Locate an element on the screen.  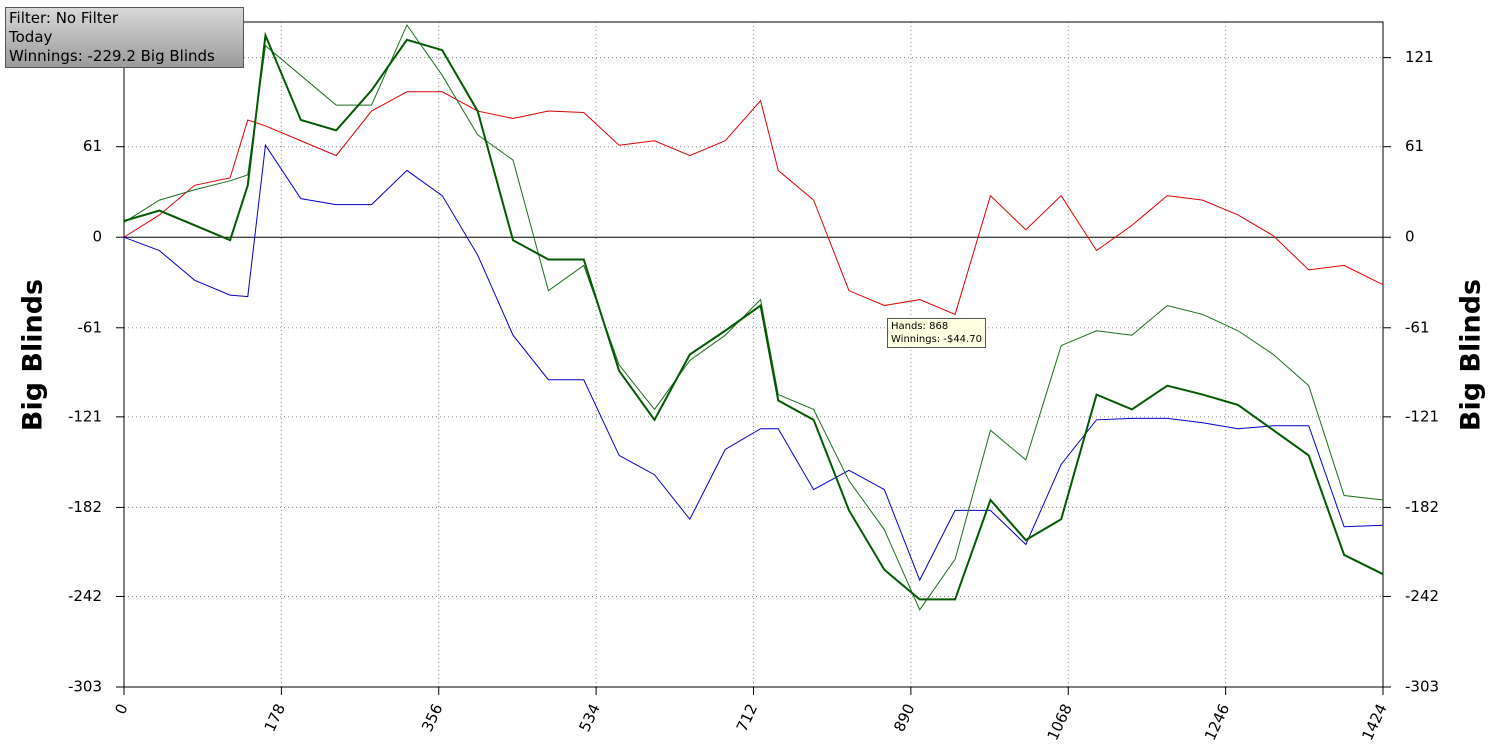
tooltip-line: Winnings: -$44.70 is located at coordinates (936, 339).